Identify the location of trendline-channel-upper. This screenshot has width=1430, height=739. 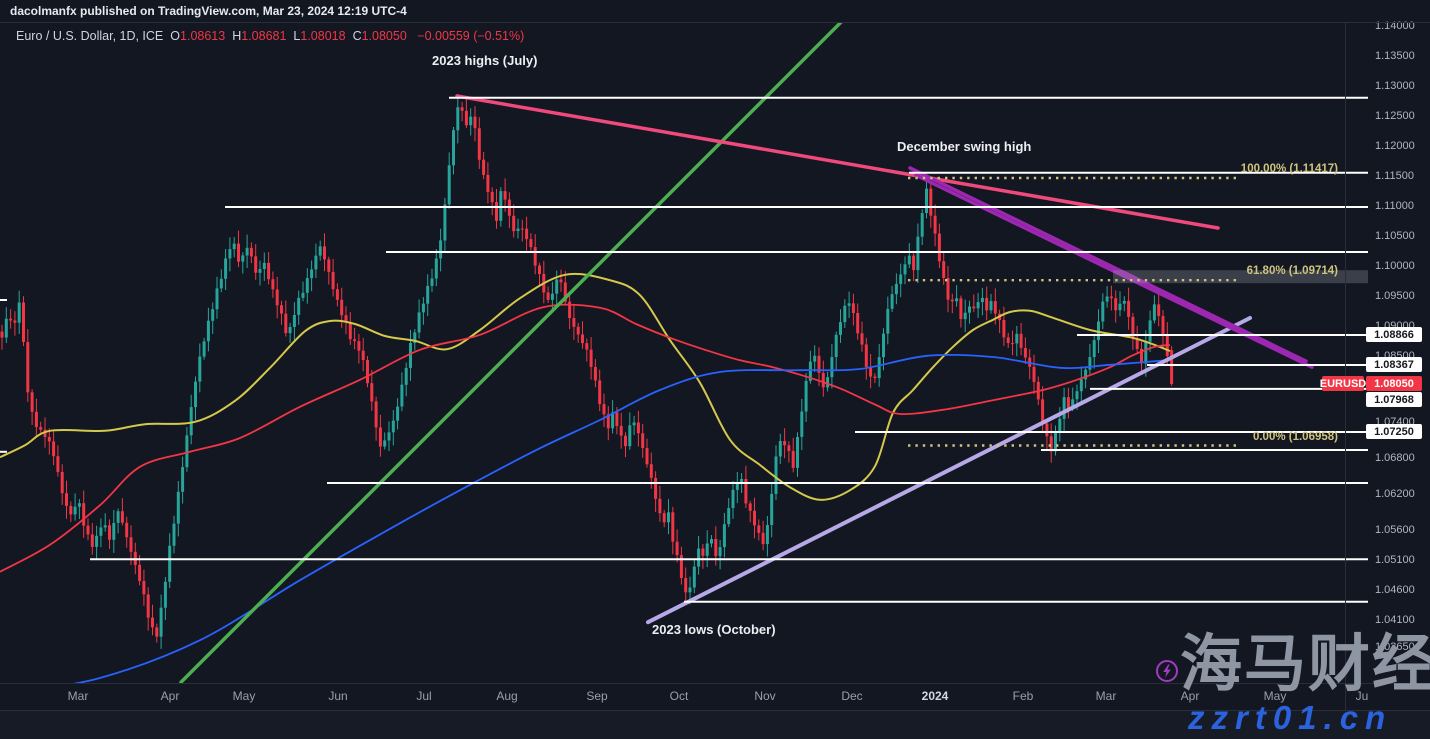
(1108, 264).